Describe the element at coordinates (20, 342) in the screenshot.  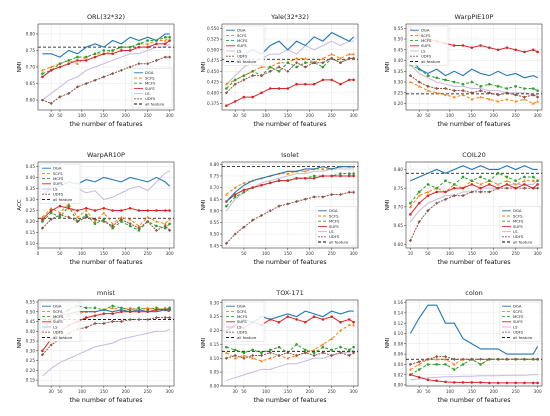
I see `y-axis-label: NMI` at that location.